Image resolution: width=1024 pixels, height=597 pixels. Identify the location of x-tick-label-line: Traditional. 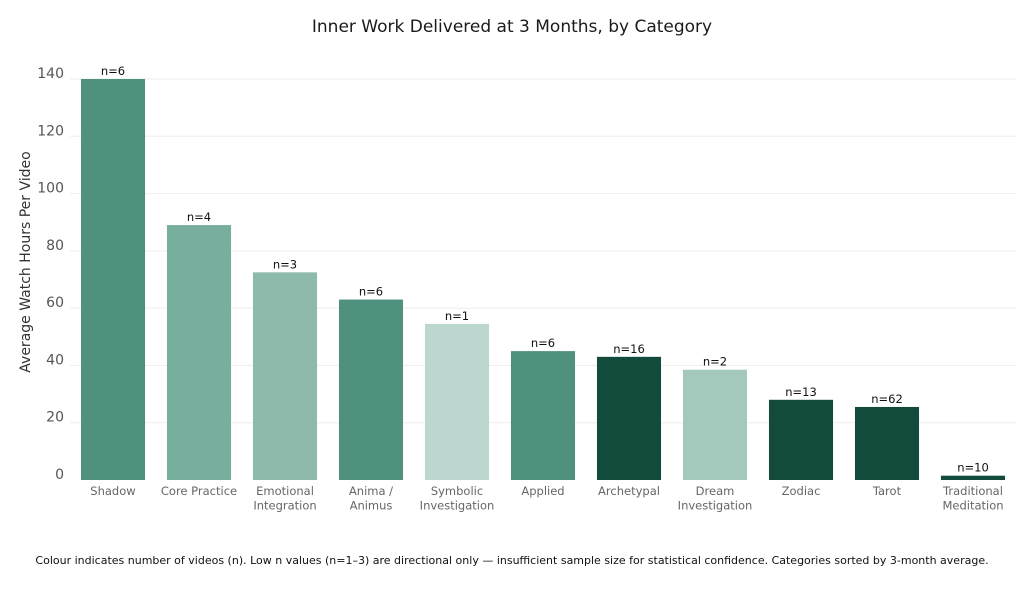
(972, 491).